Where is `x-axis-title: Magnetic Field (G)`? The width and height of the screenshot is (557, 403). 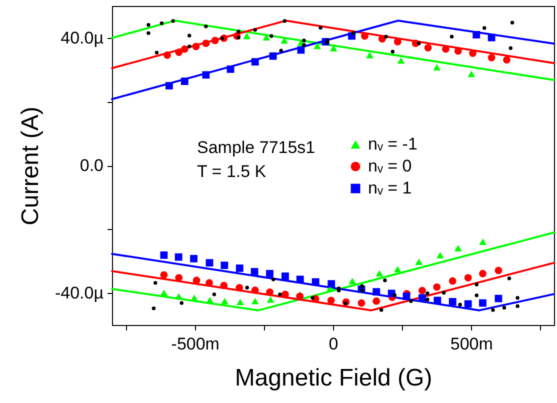 x-axis-title: Magnetic Field (G) is located at coordinates (333, 378).